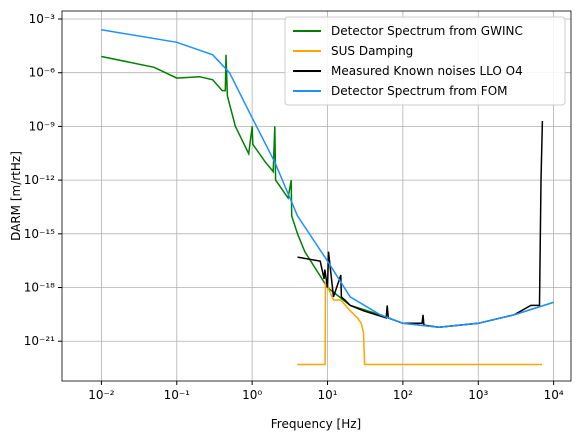 The height and width of the screenshot is (445, 584). Describe the element at coordinates (252, 395) in the screenshot. I see `x-tick-label: 10⁰` at that location.